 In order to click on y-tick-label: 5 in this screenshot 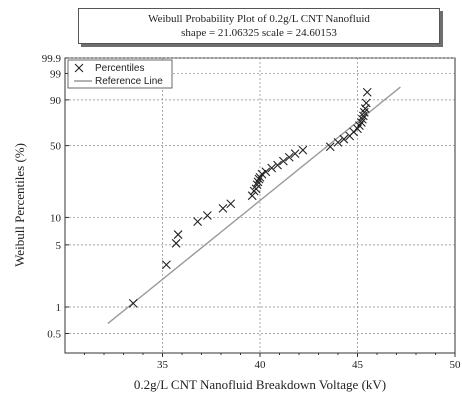, I will do `click(59, 246)`.